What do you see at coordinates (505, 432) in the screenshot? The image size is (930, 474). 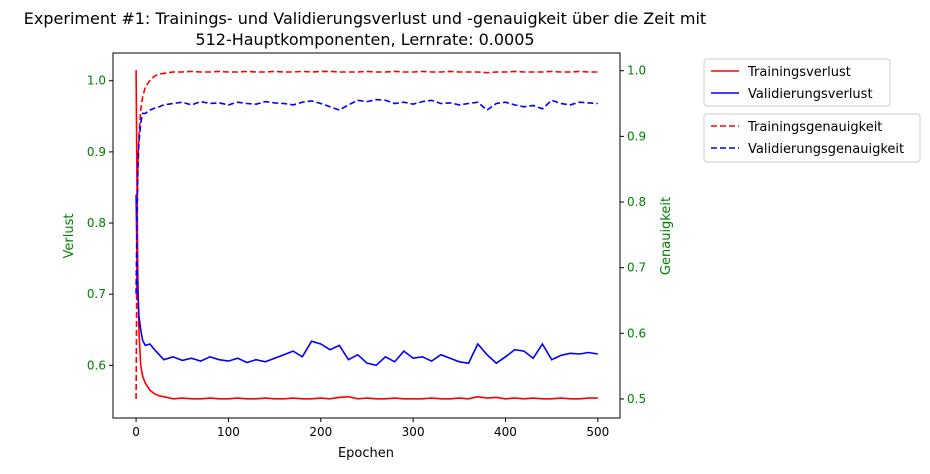 I see `x-tick-label: 400` at bounding box center [505, 432].